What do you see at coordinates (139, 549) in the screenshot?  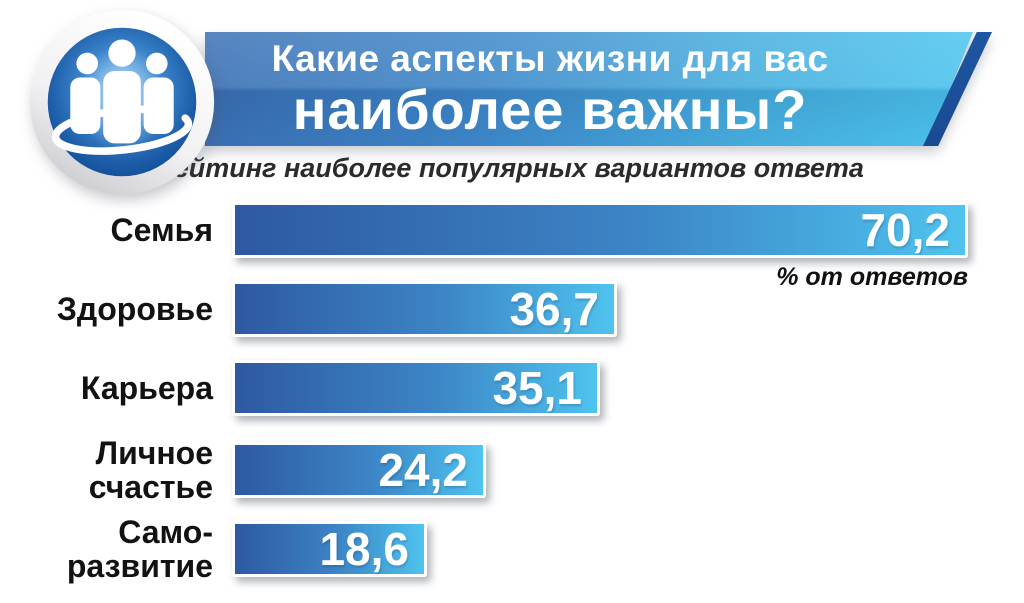 I see `category-label: Само-развитие` at bounding box center [139, 549].